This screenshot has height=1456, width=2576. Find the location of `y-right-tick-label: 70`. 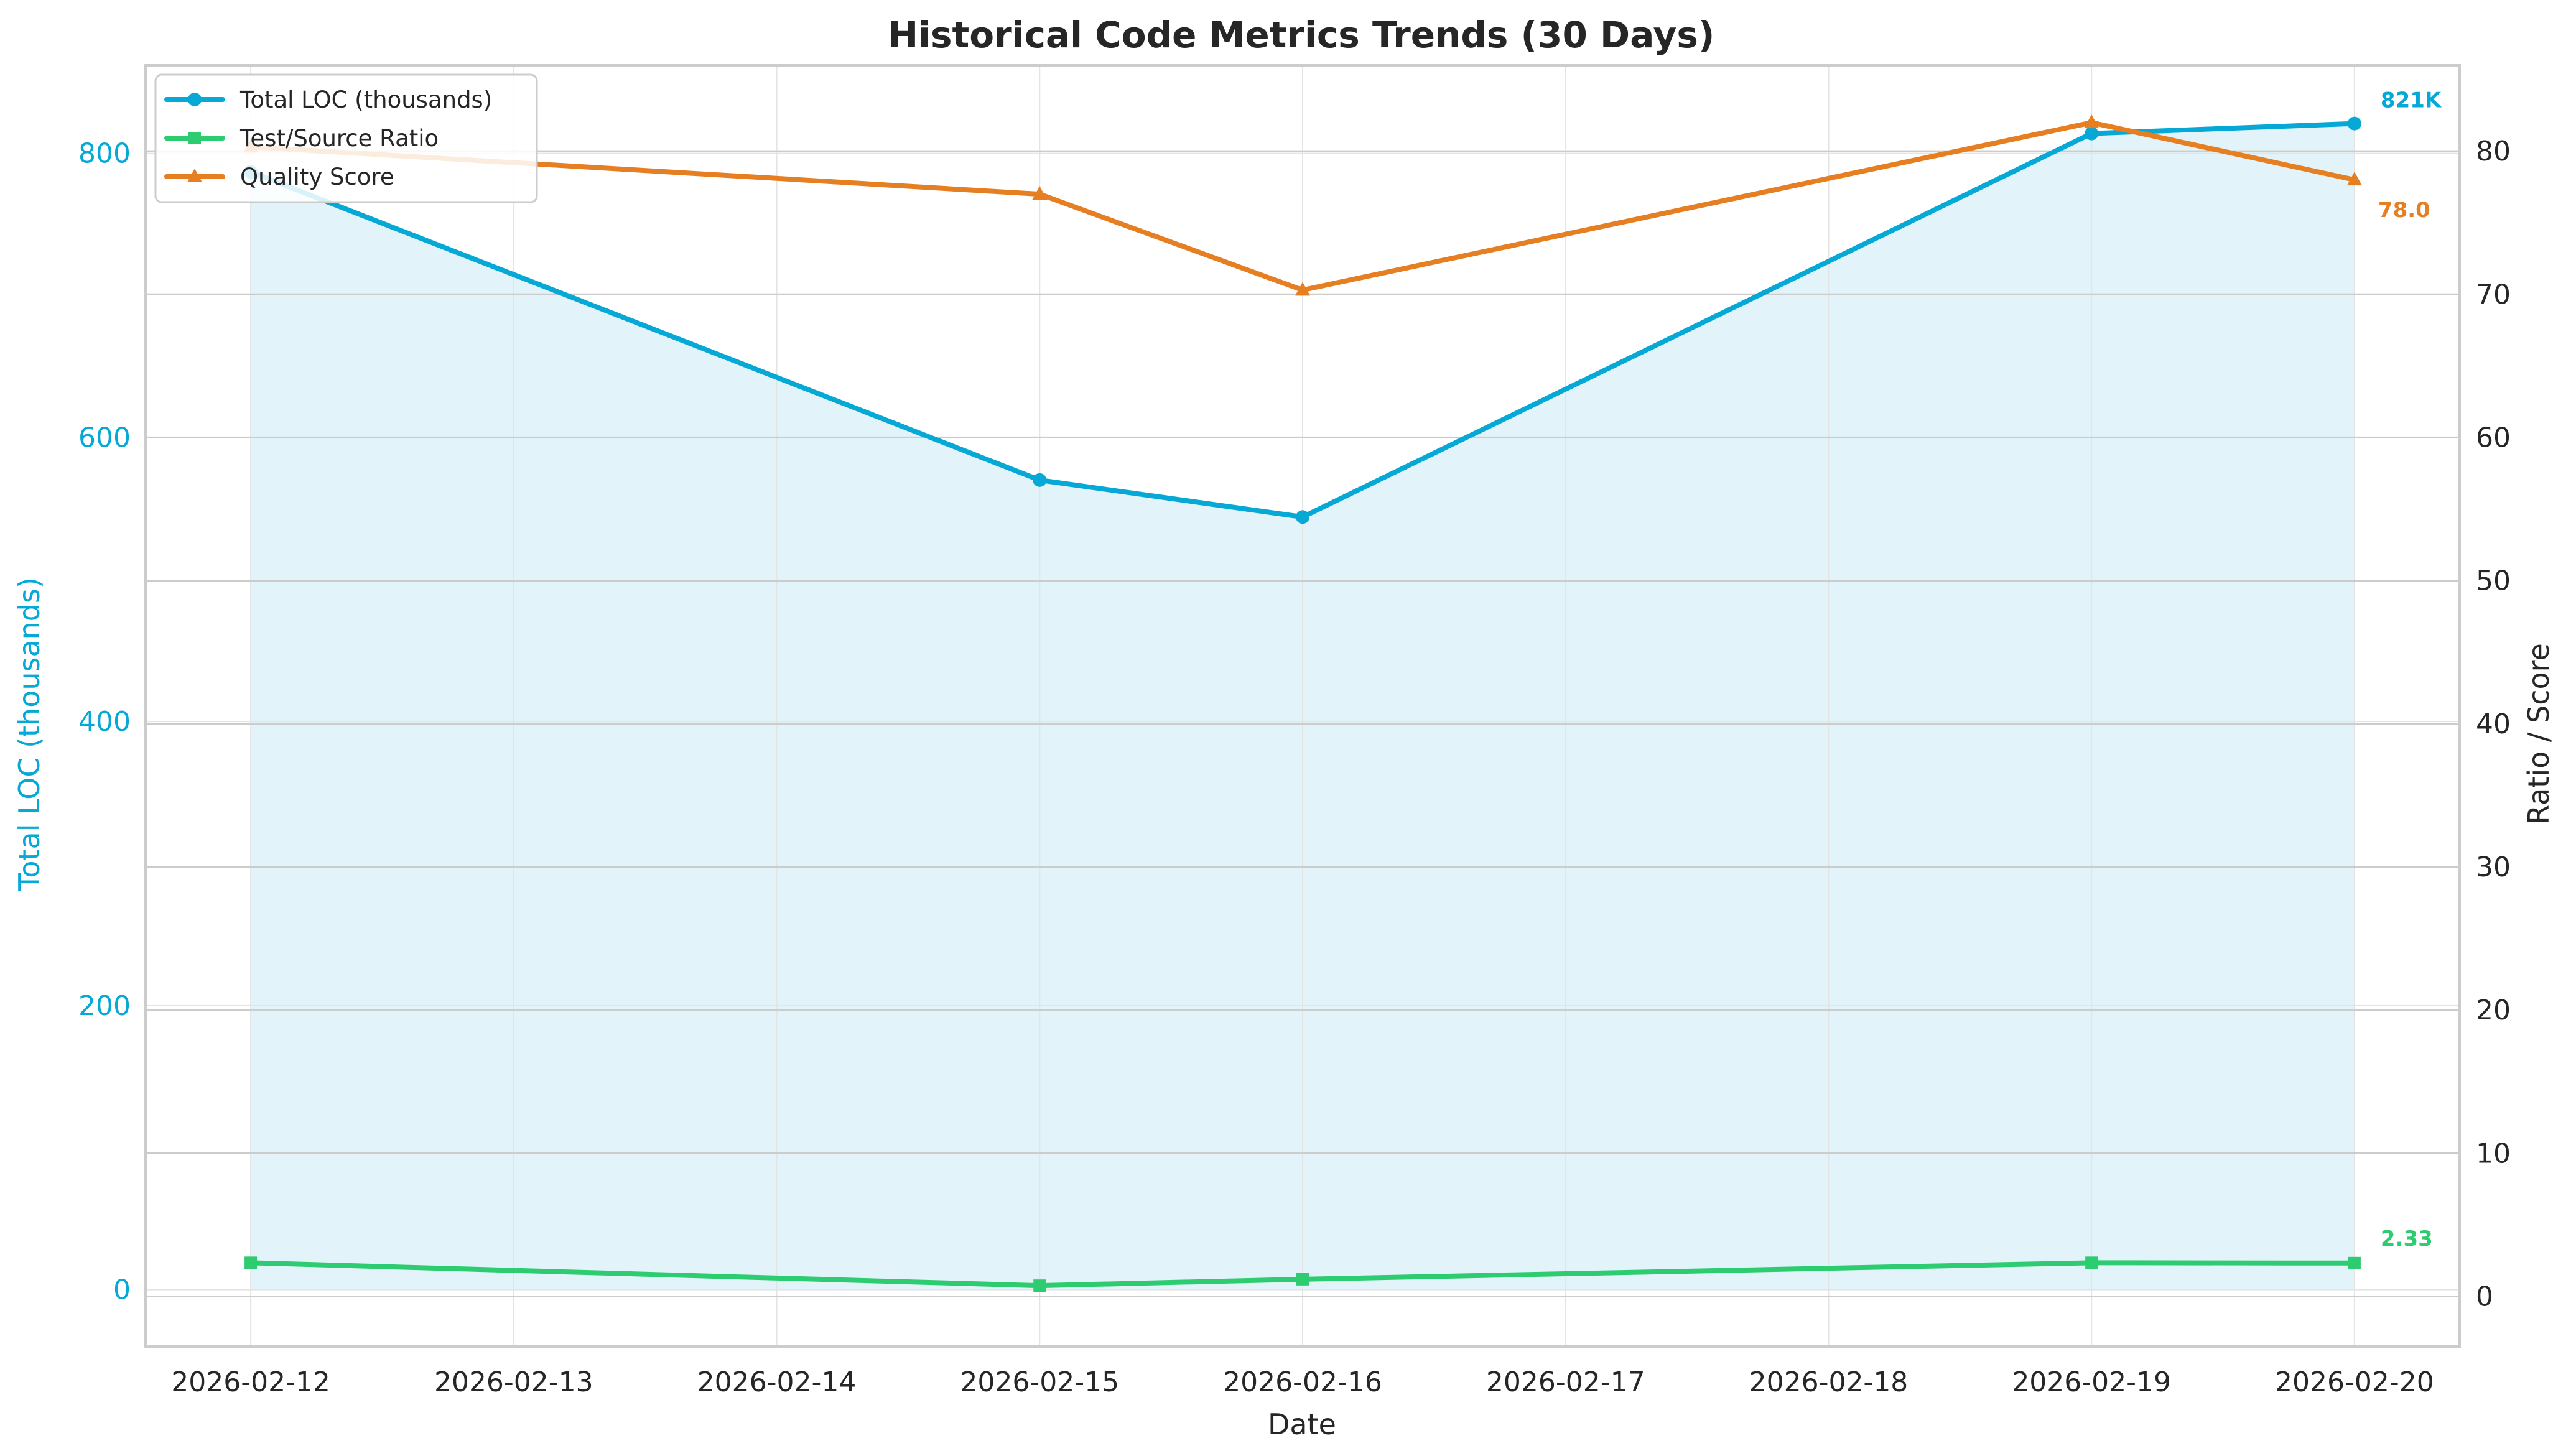

y-right-tick-label: 70 is located at coordinates (2493, 294).